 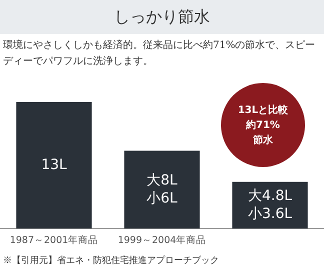 What do you see at coordinates (54, 240) in the screenshot?
I see `x-tick-label: 1987～2001年商品` at bounding box center [54, 240].